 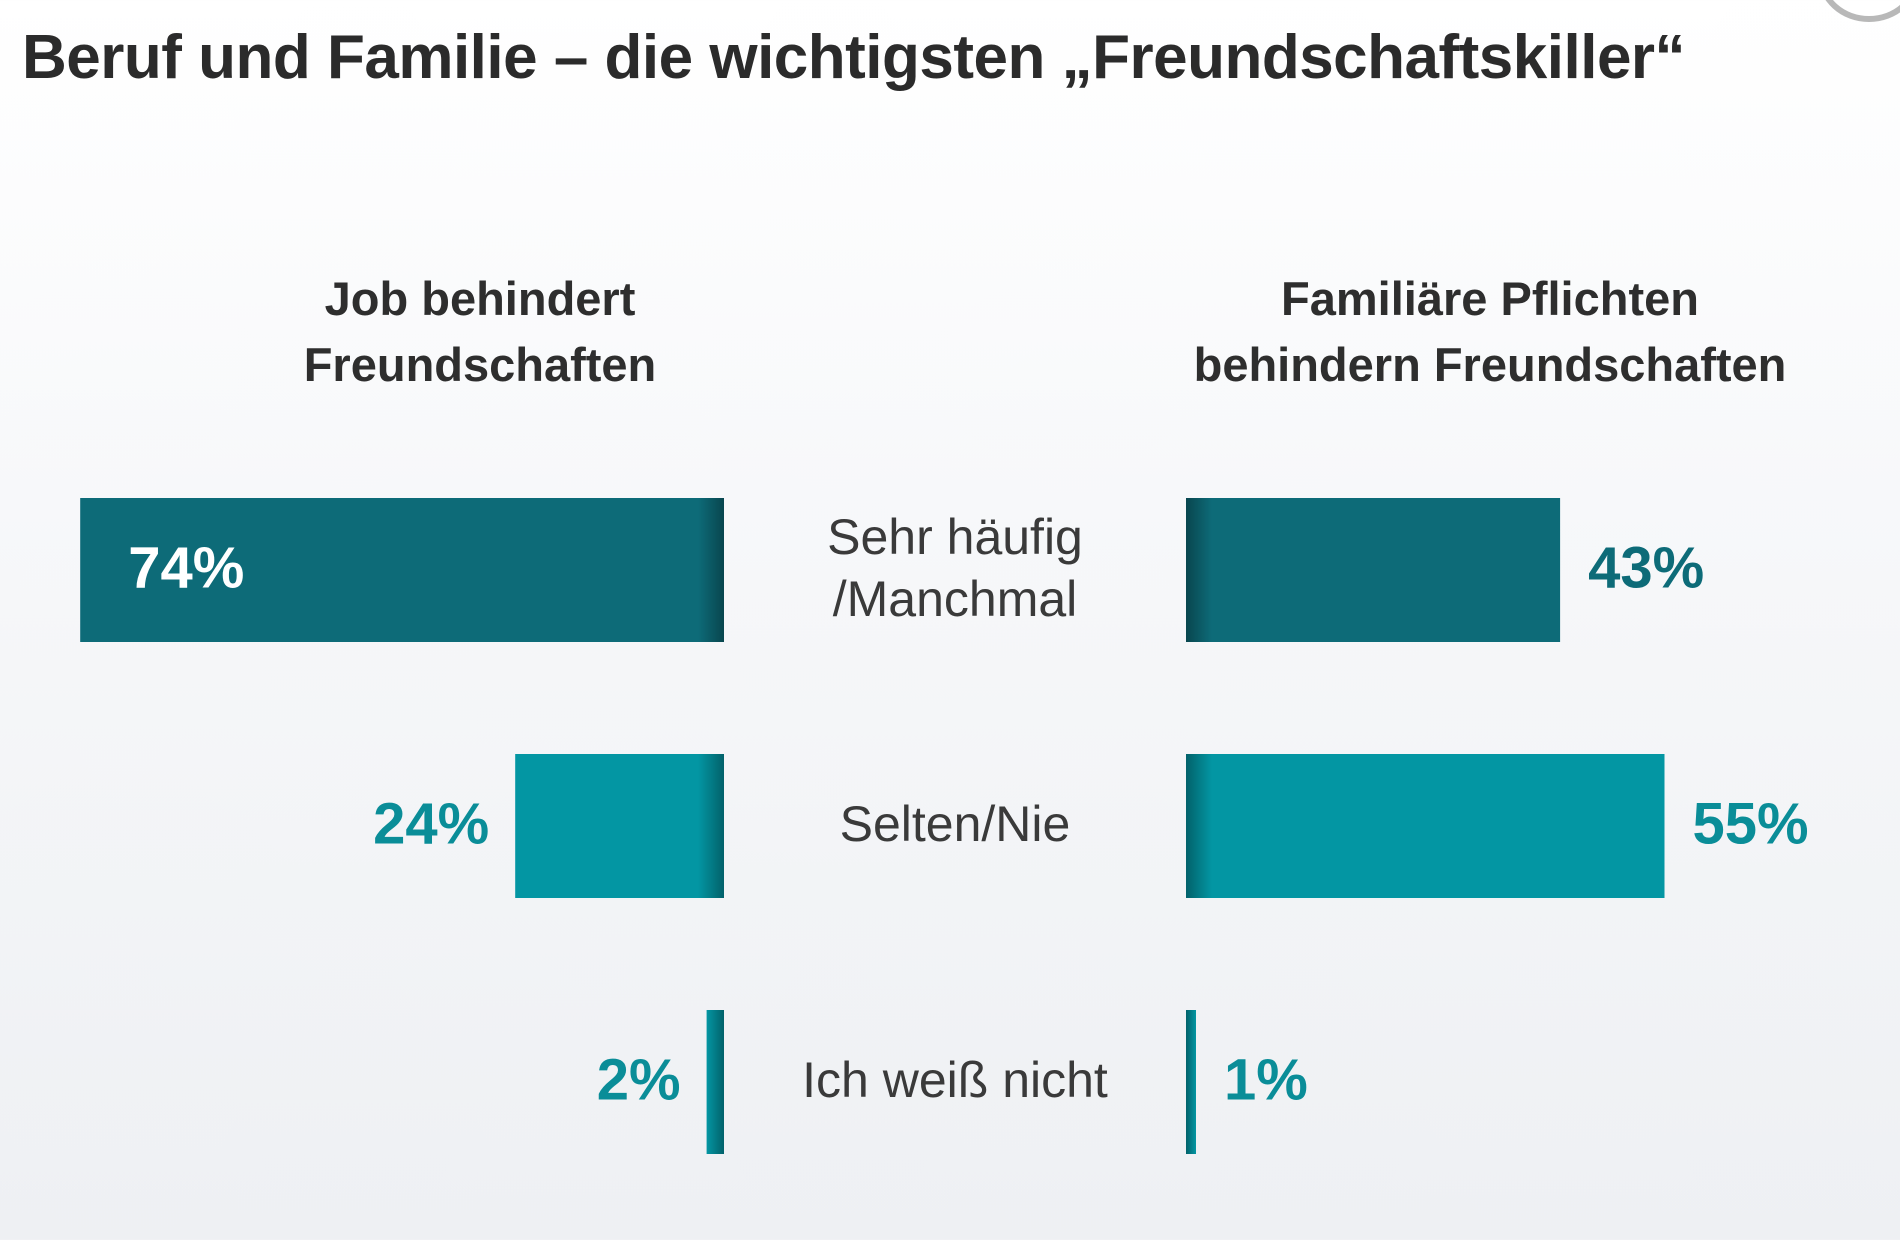 What do you see at coordinates (955, 537) in the screenshot?
I see `category-label-1-line-1: Sehr häufig` at bounding box center [955, 537].